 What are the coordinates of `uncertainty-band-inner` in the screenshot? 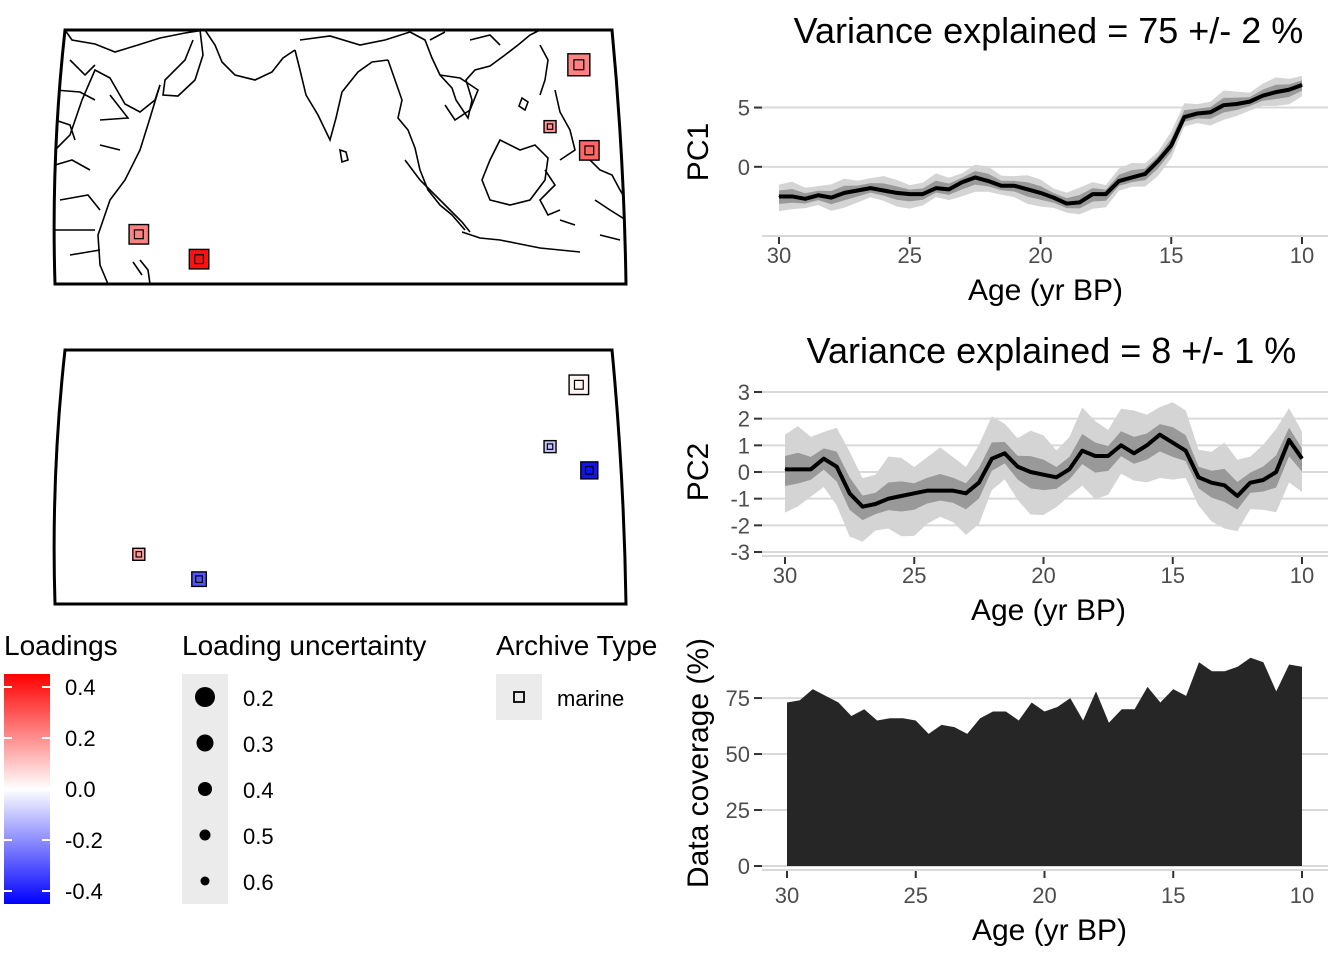 It's located at (1043, 472).